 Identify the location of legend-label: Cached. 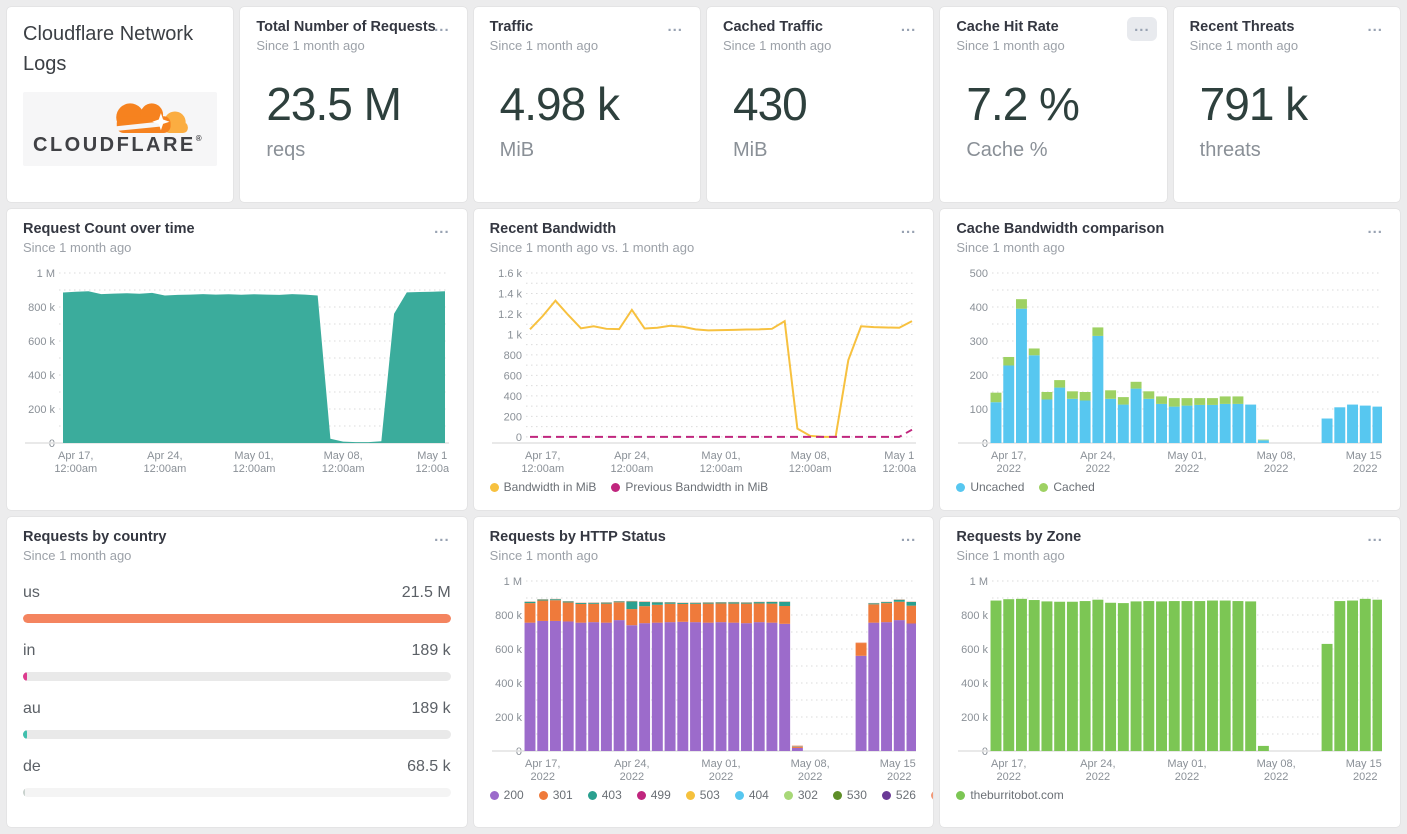
(1073, 487).